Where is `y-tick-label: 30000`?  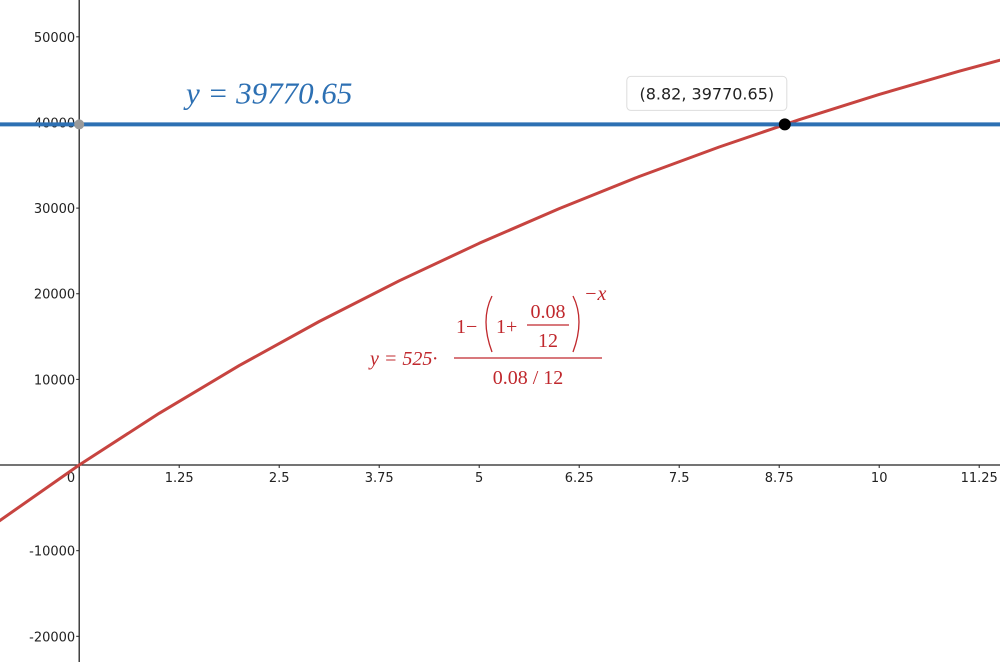
y-tick-label: 30000 is located at coordinates (54, 209).